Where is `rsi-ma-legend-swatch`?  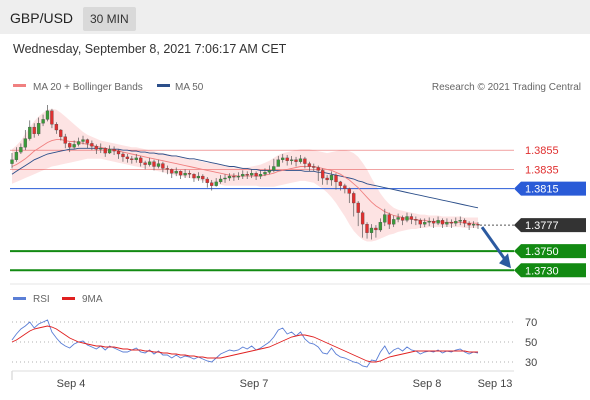 rsi-ma-legend-swatch is located at coordinates (68, 298).